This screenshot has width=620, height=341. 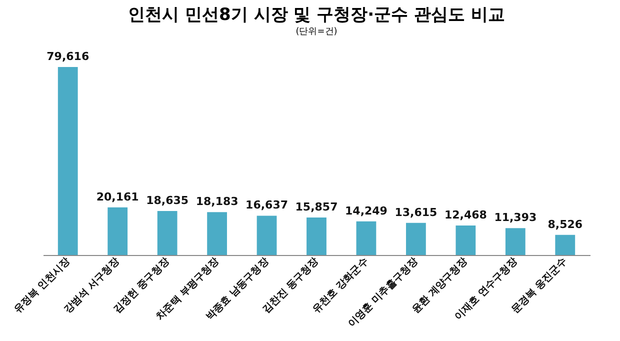 What do you see at coordinates (316, 207) in the screenshot?
I see `data-label: 15,857` at bounding box center [316, 207].